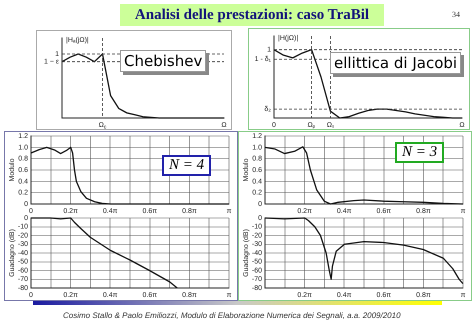  I want to click on text: 34, so click(456, 14).